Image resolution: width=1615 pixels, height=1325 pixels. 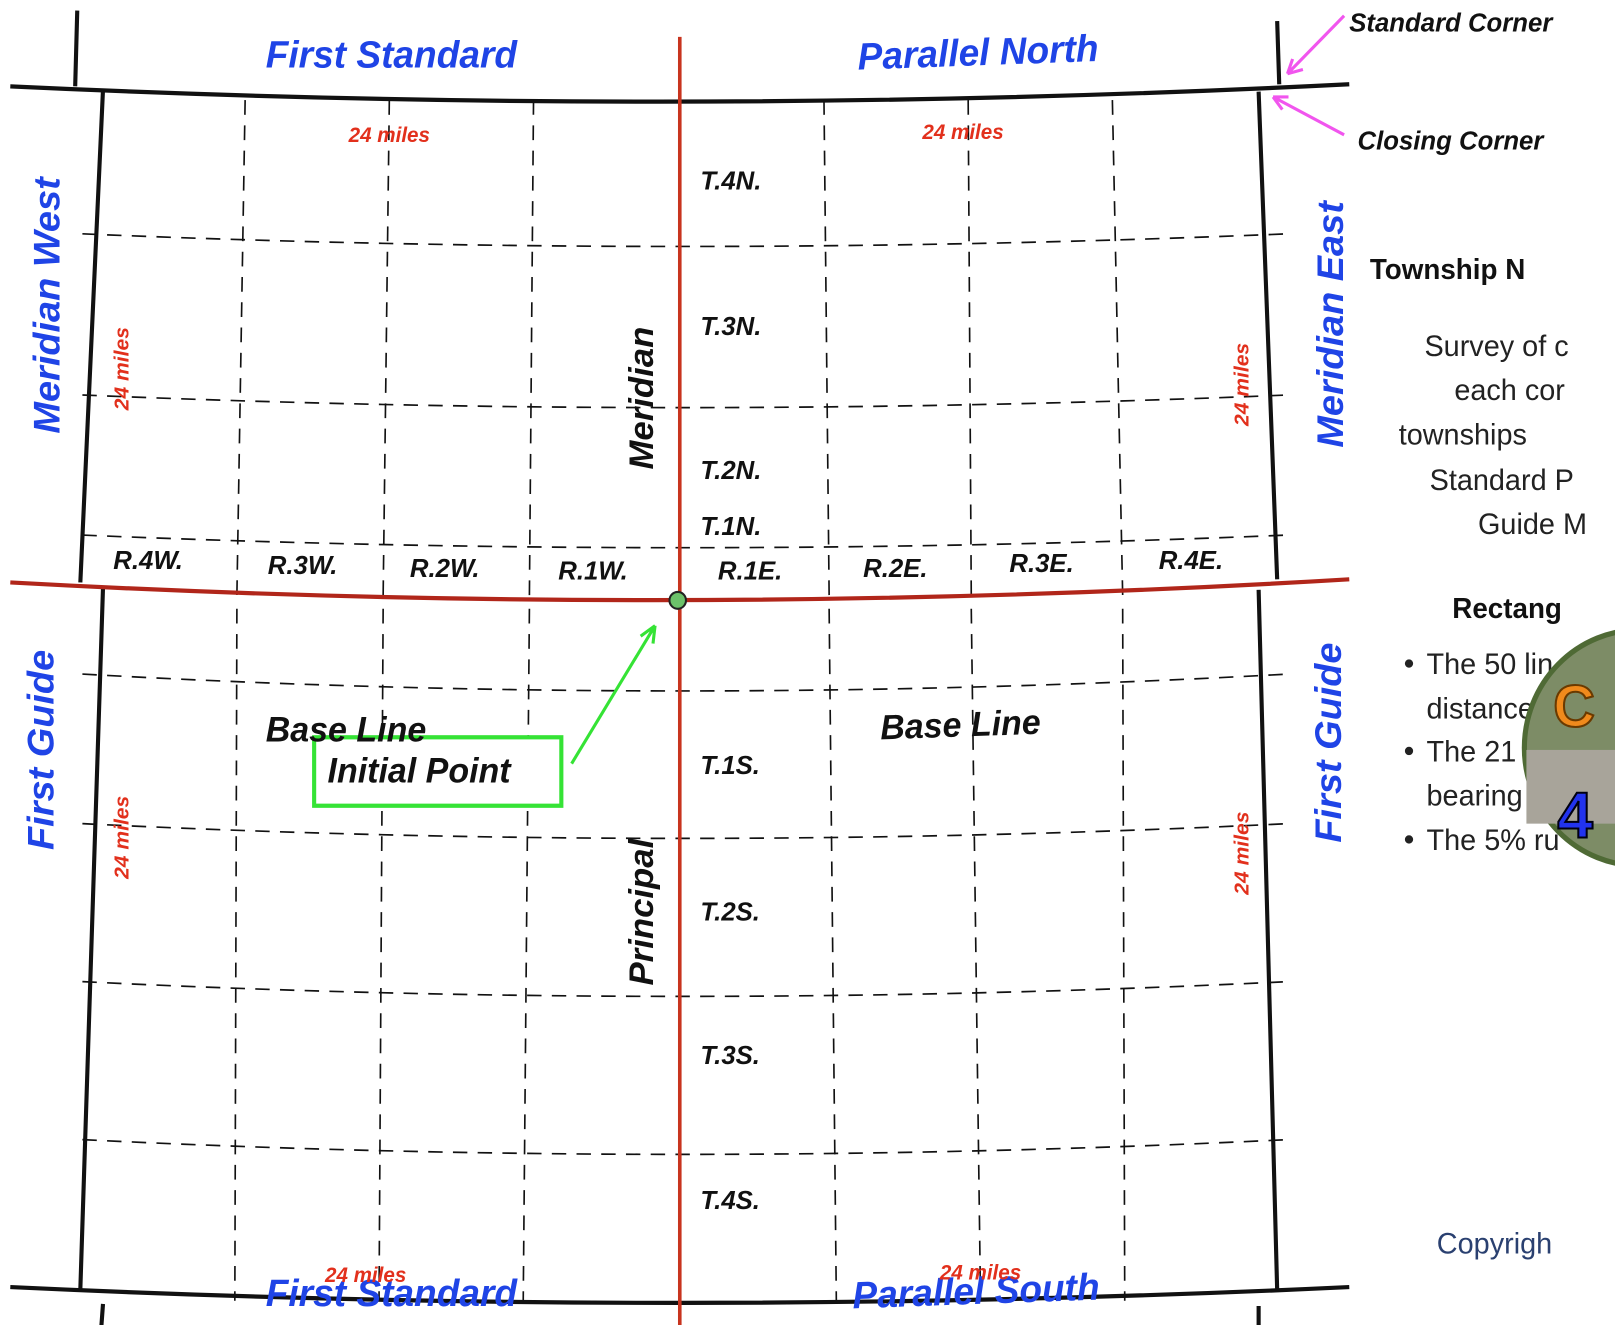 I want to click on initial-arrow, so click(x=613, y=694).